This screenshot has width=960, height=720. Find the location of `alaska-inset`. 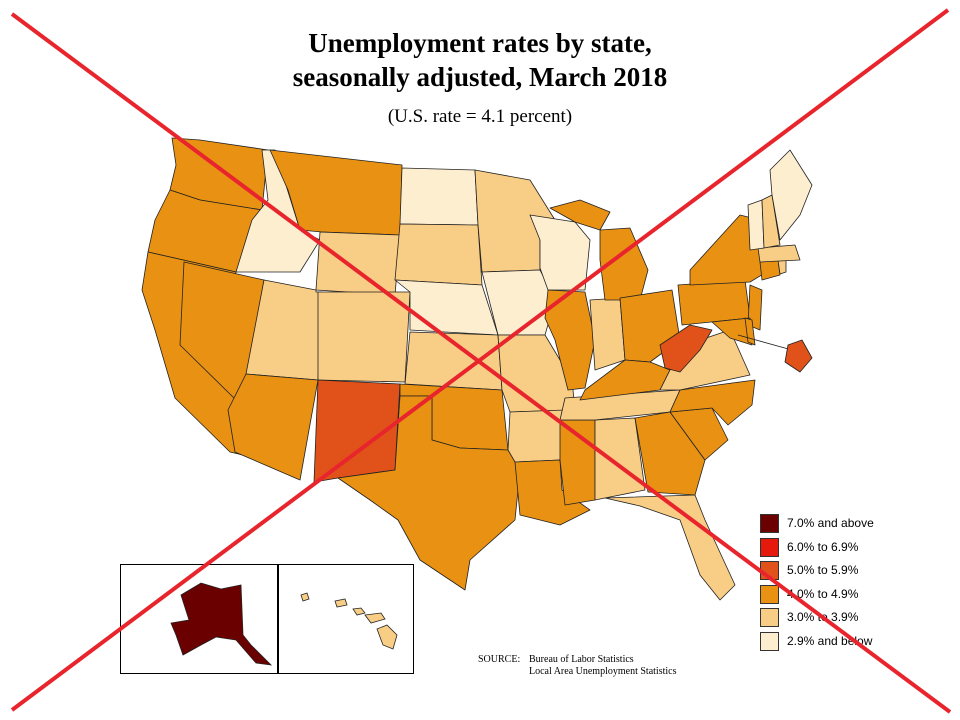

alaska-inset is located at coordinates (199, 619).